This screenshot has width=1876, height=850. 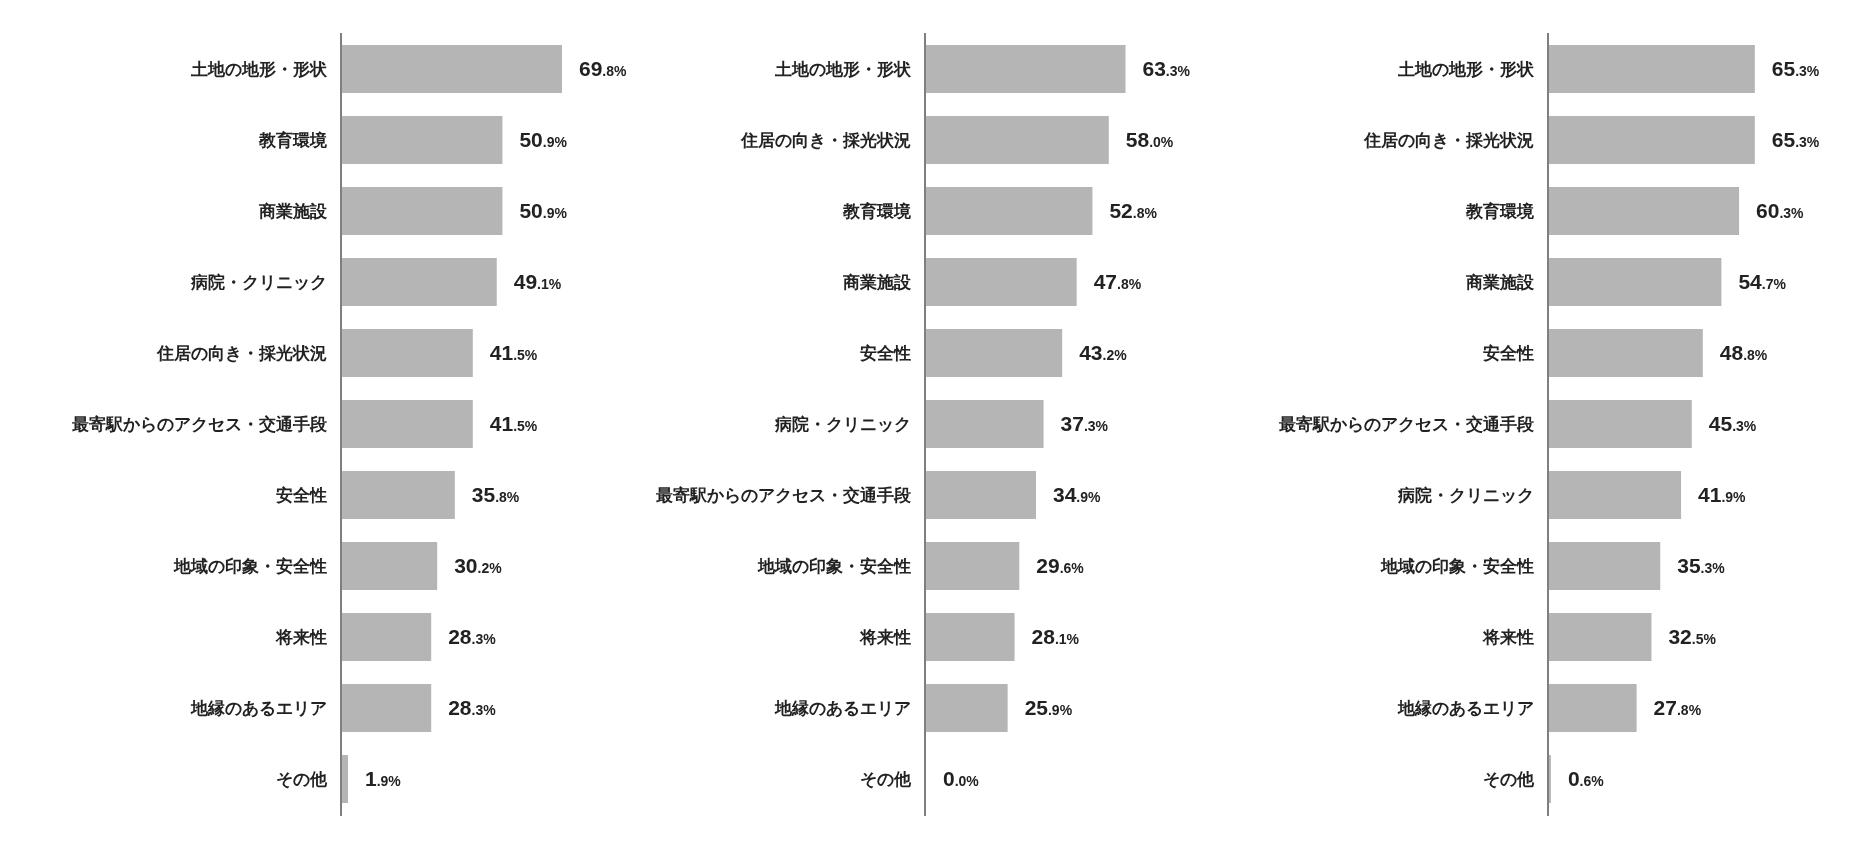 What do you see at coordinates (1780, 210) in the screenshot?
I see `data-label: 60.3%` at bounding box center [1780, 210].